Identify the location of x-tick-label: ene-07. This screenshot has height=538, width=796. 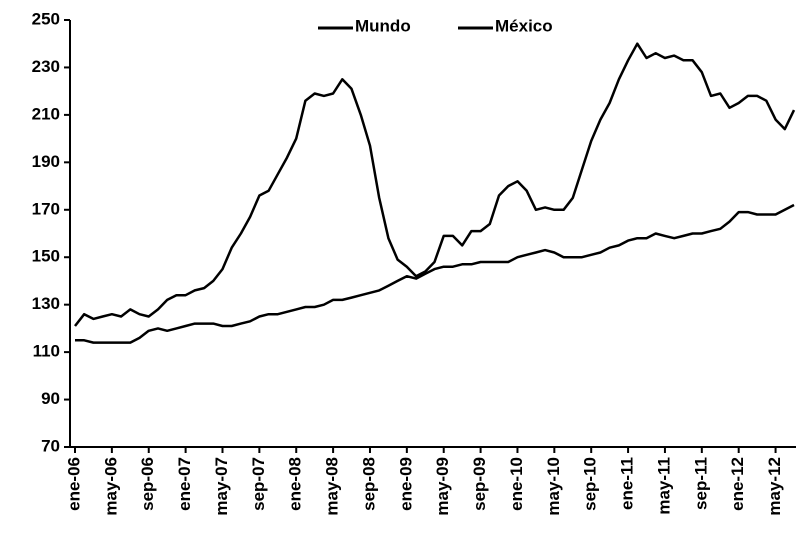
(184, 484).